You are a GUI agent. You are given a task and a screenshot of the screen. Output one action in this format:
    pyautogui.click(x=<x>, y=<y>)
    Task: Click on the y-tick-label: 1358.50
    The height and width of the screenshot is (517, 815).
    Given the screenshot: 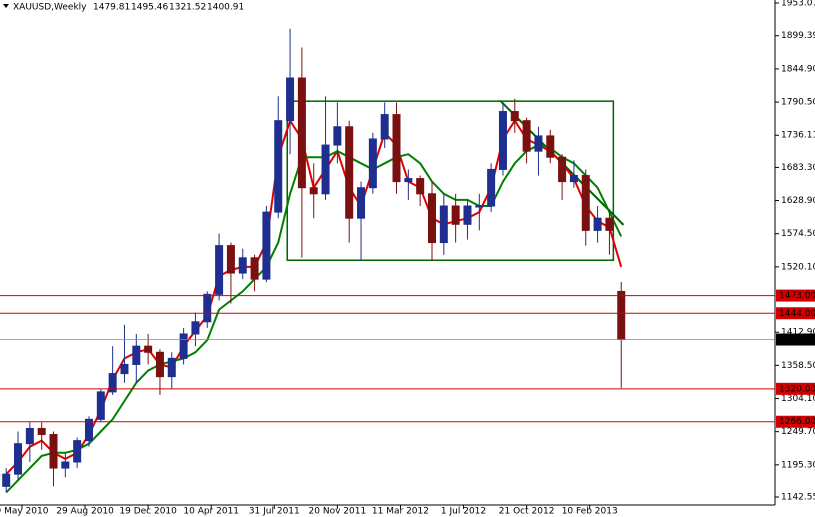 What is the action you would take?
    pyautogui.click(x=798, y=366)
    